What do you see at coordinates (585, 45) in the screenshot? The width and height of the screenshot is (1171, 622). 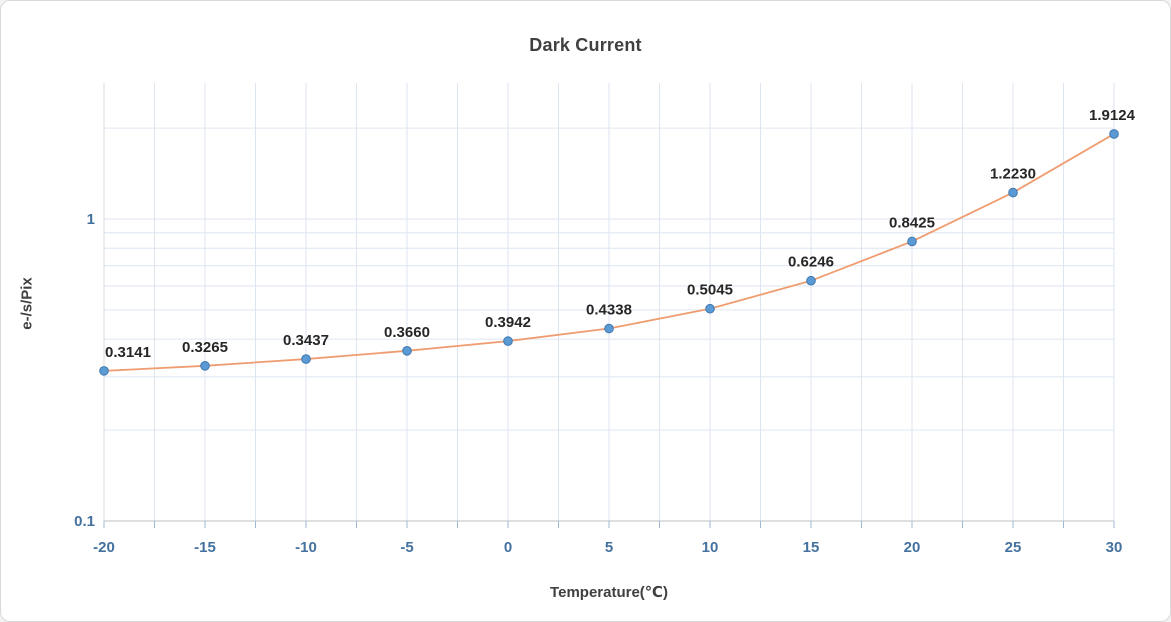 I see `chart-title: Dark Current` at bounding box center [585, 45].